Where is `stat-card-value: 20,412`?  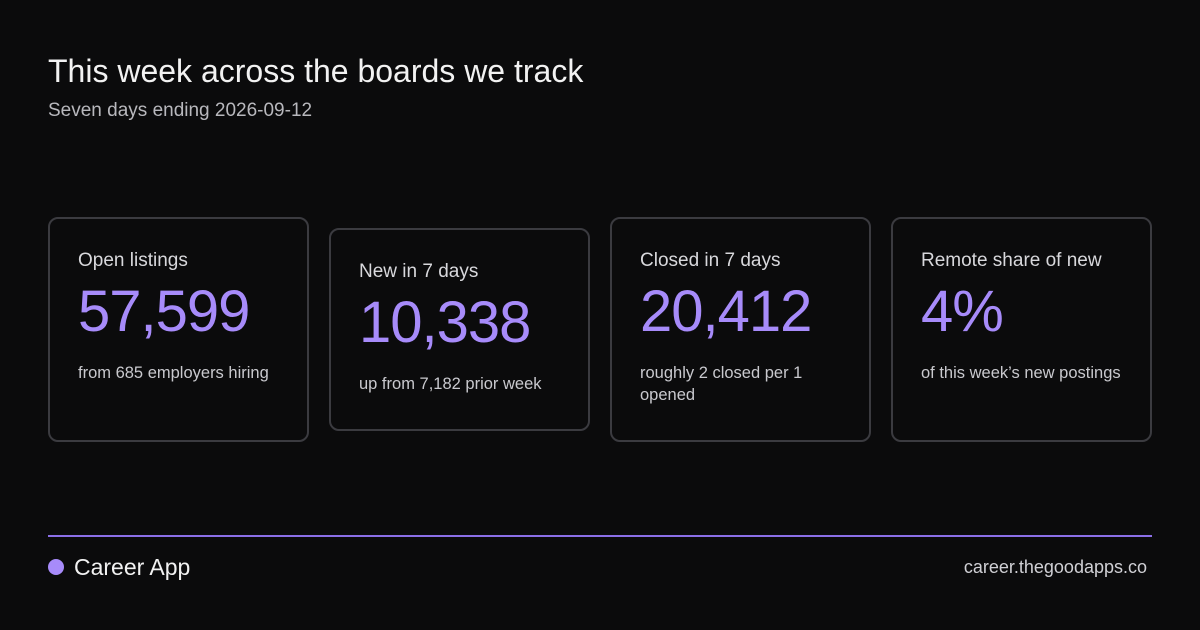
stat-card-value: 20,412 is located at coordinates (726, 311).